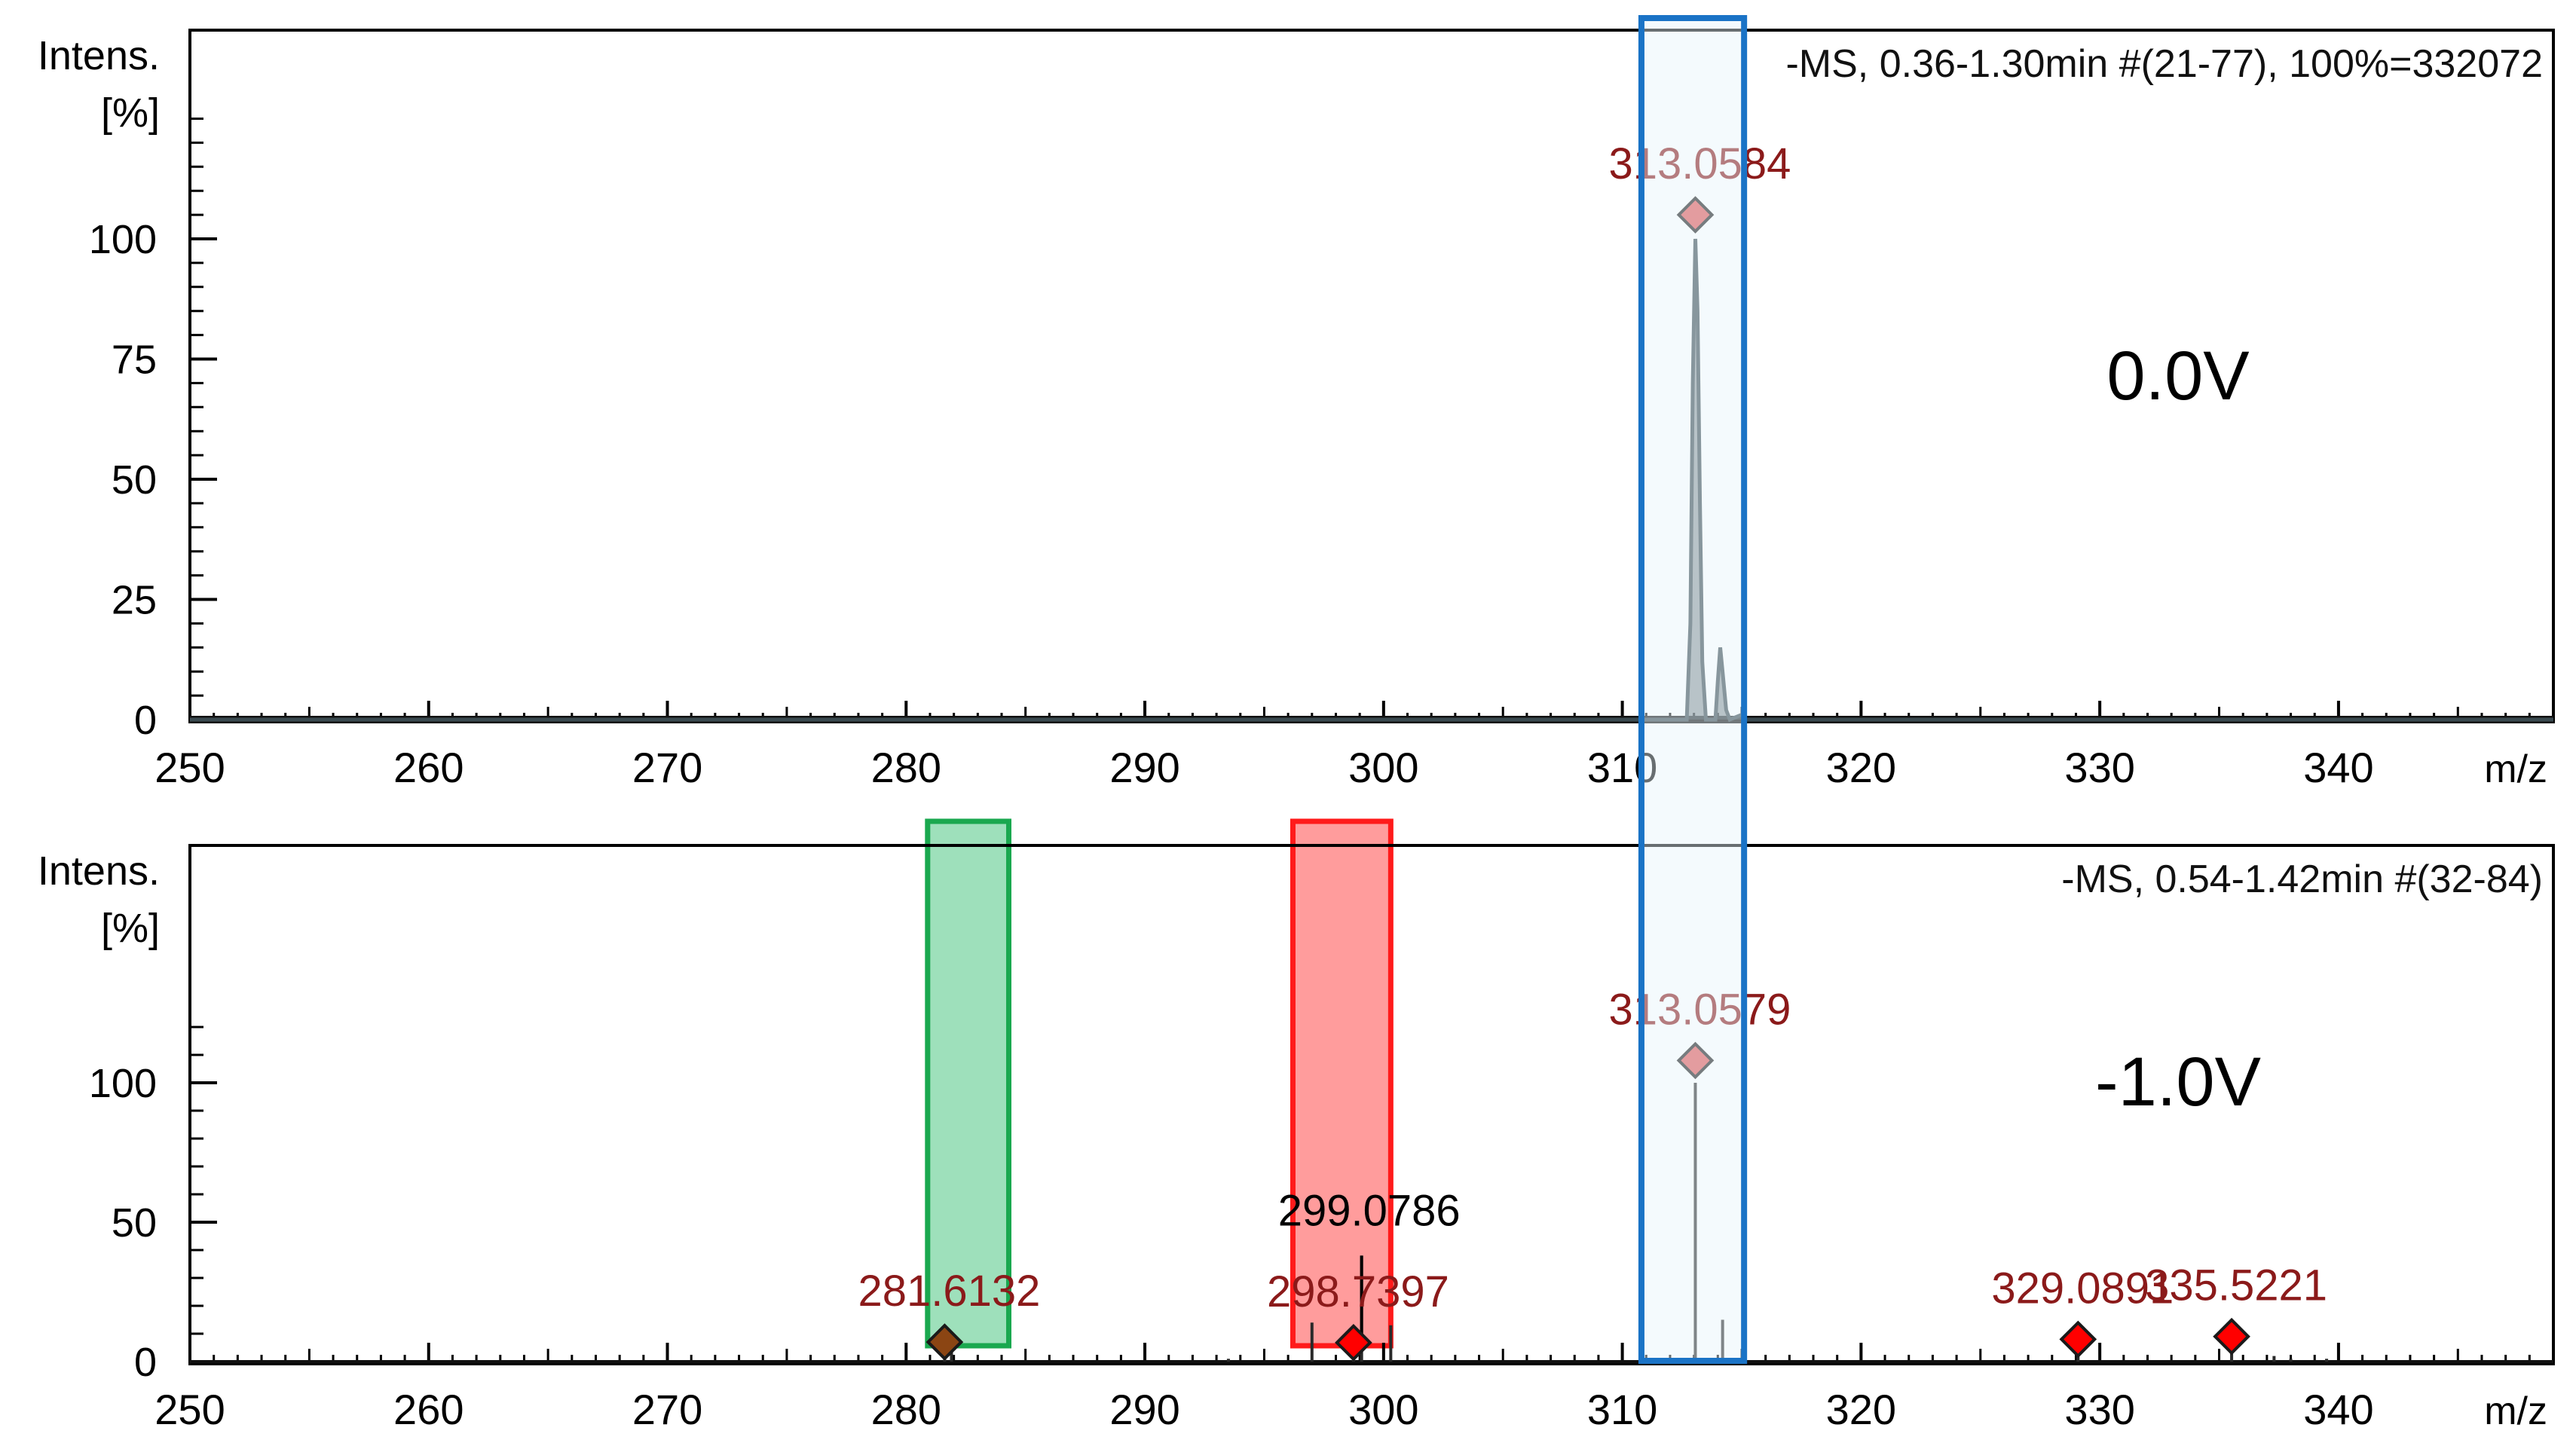 The image size is (2576, 1452). What do you see at coordinates (2338, 1409) in the screenshot?
I see `panel2-xtick-label-340: 340` at bounding box center [2338, 1409].